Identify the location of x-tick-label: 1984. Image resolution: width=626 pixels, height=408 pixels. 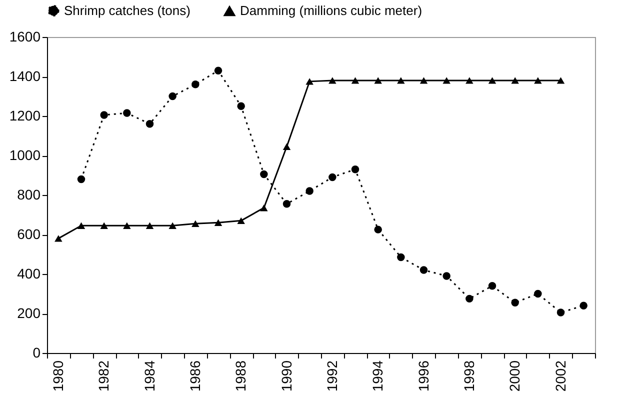
(149, 376).